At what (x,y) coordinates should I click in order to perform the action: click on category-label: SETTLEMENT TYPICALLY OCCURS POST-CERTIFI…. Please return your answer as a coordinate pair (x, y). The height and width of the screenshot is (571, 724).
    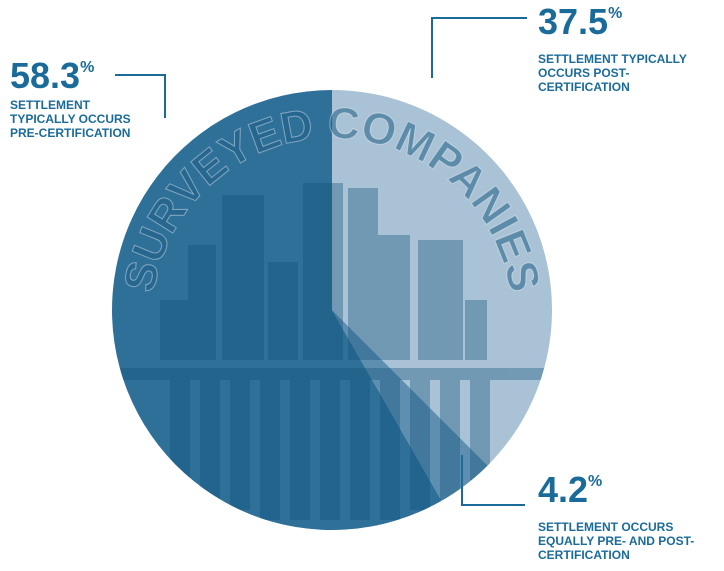
    Looking at the image, I should click on (612, 73).